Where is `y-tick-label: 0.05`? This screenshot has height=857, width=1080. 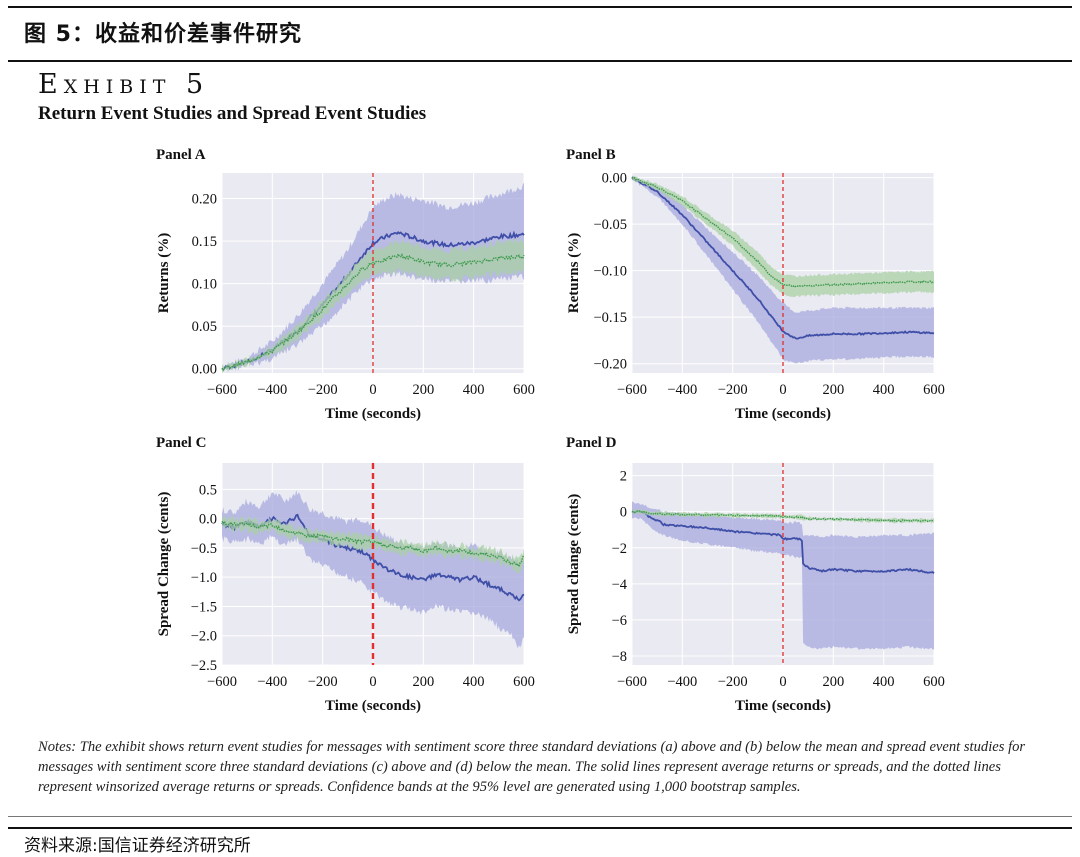 y-tick-label: 0.05 is located at coordinates (204, 327).